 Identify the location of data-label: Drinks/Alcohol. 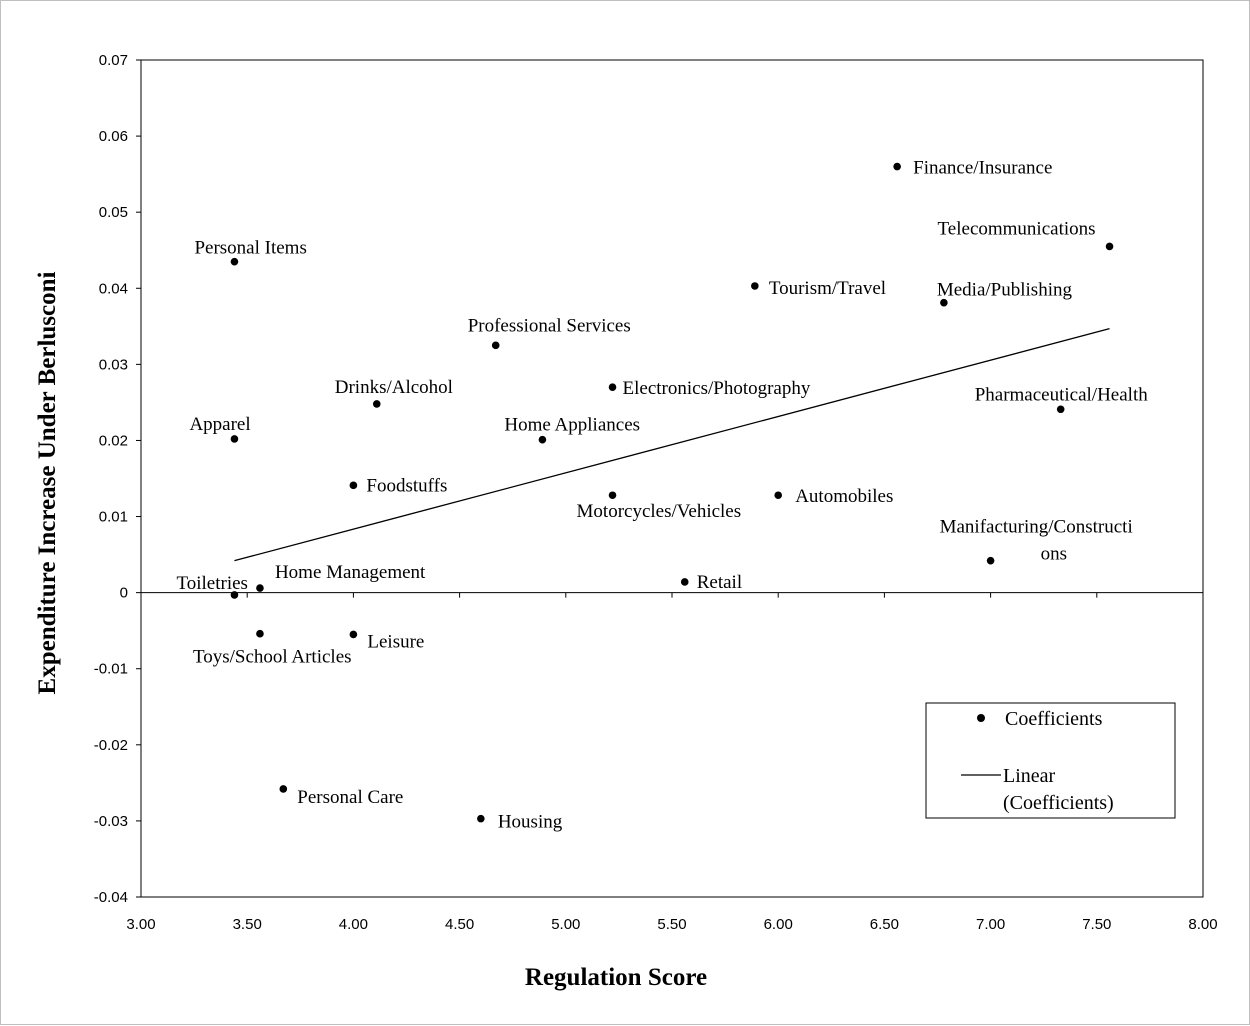
(394, 387).